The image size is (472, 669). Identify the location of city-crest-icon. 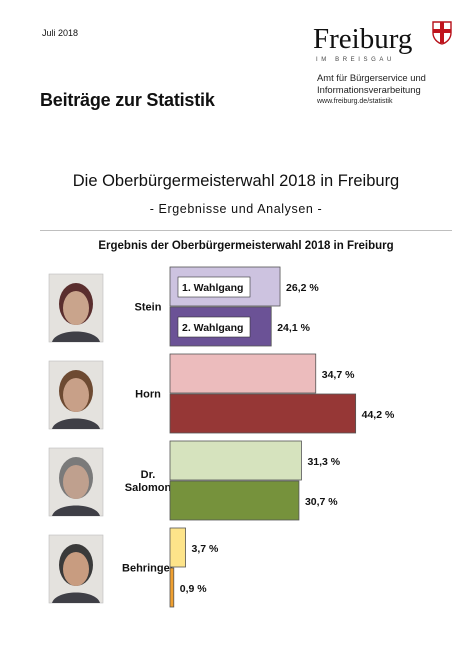
(442, 33).